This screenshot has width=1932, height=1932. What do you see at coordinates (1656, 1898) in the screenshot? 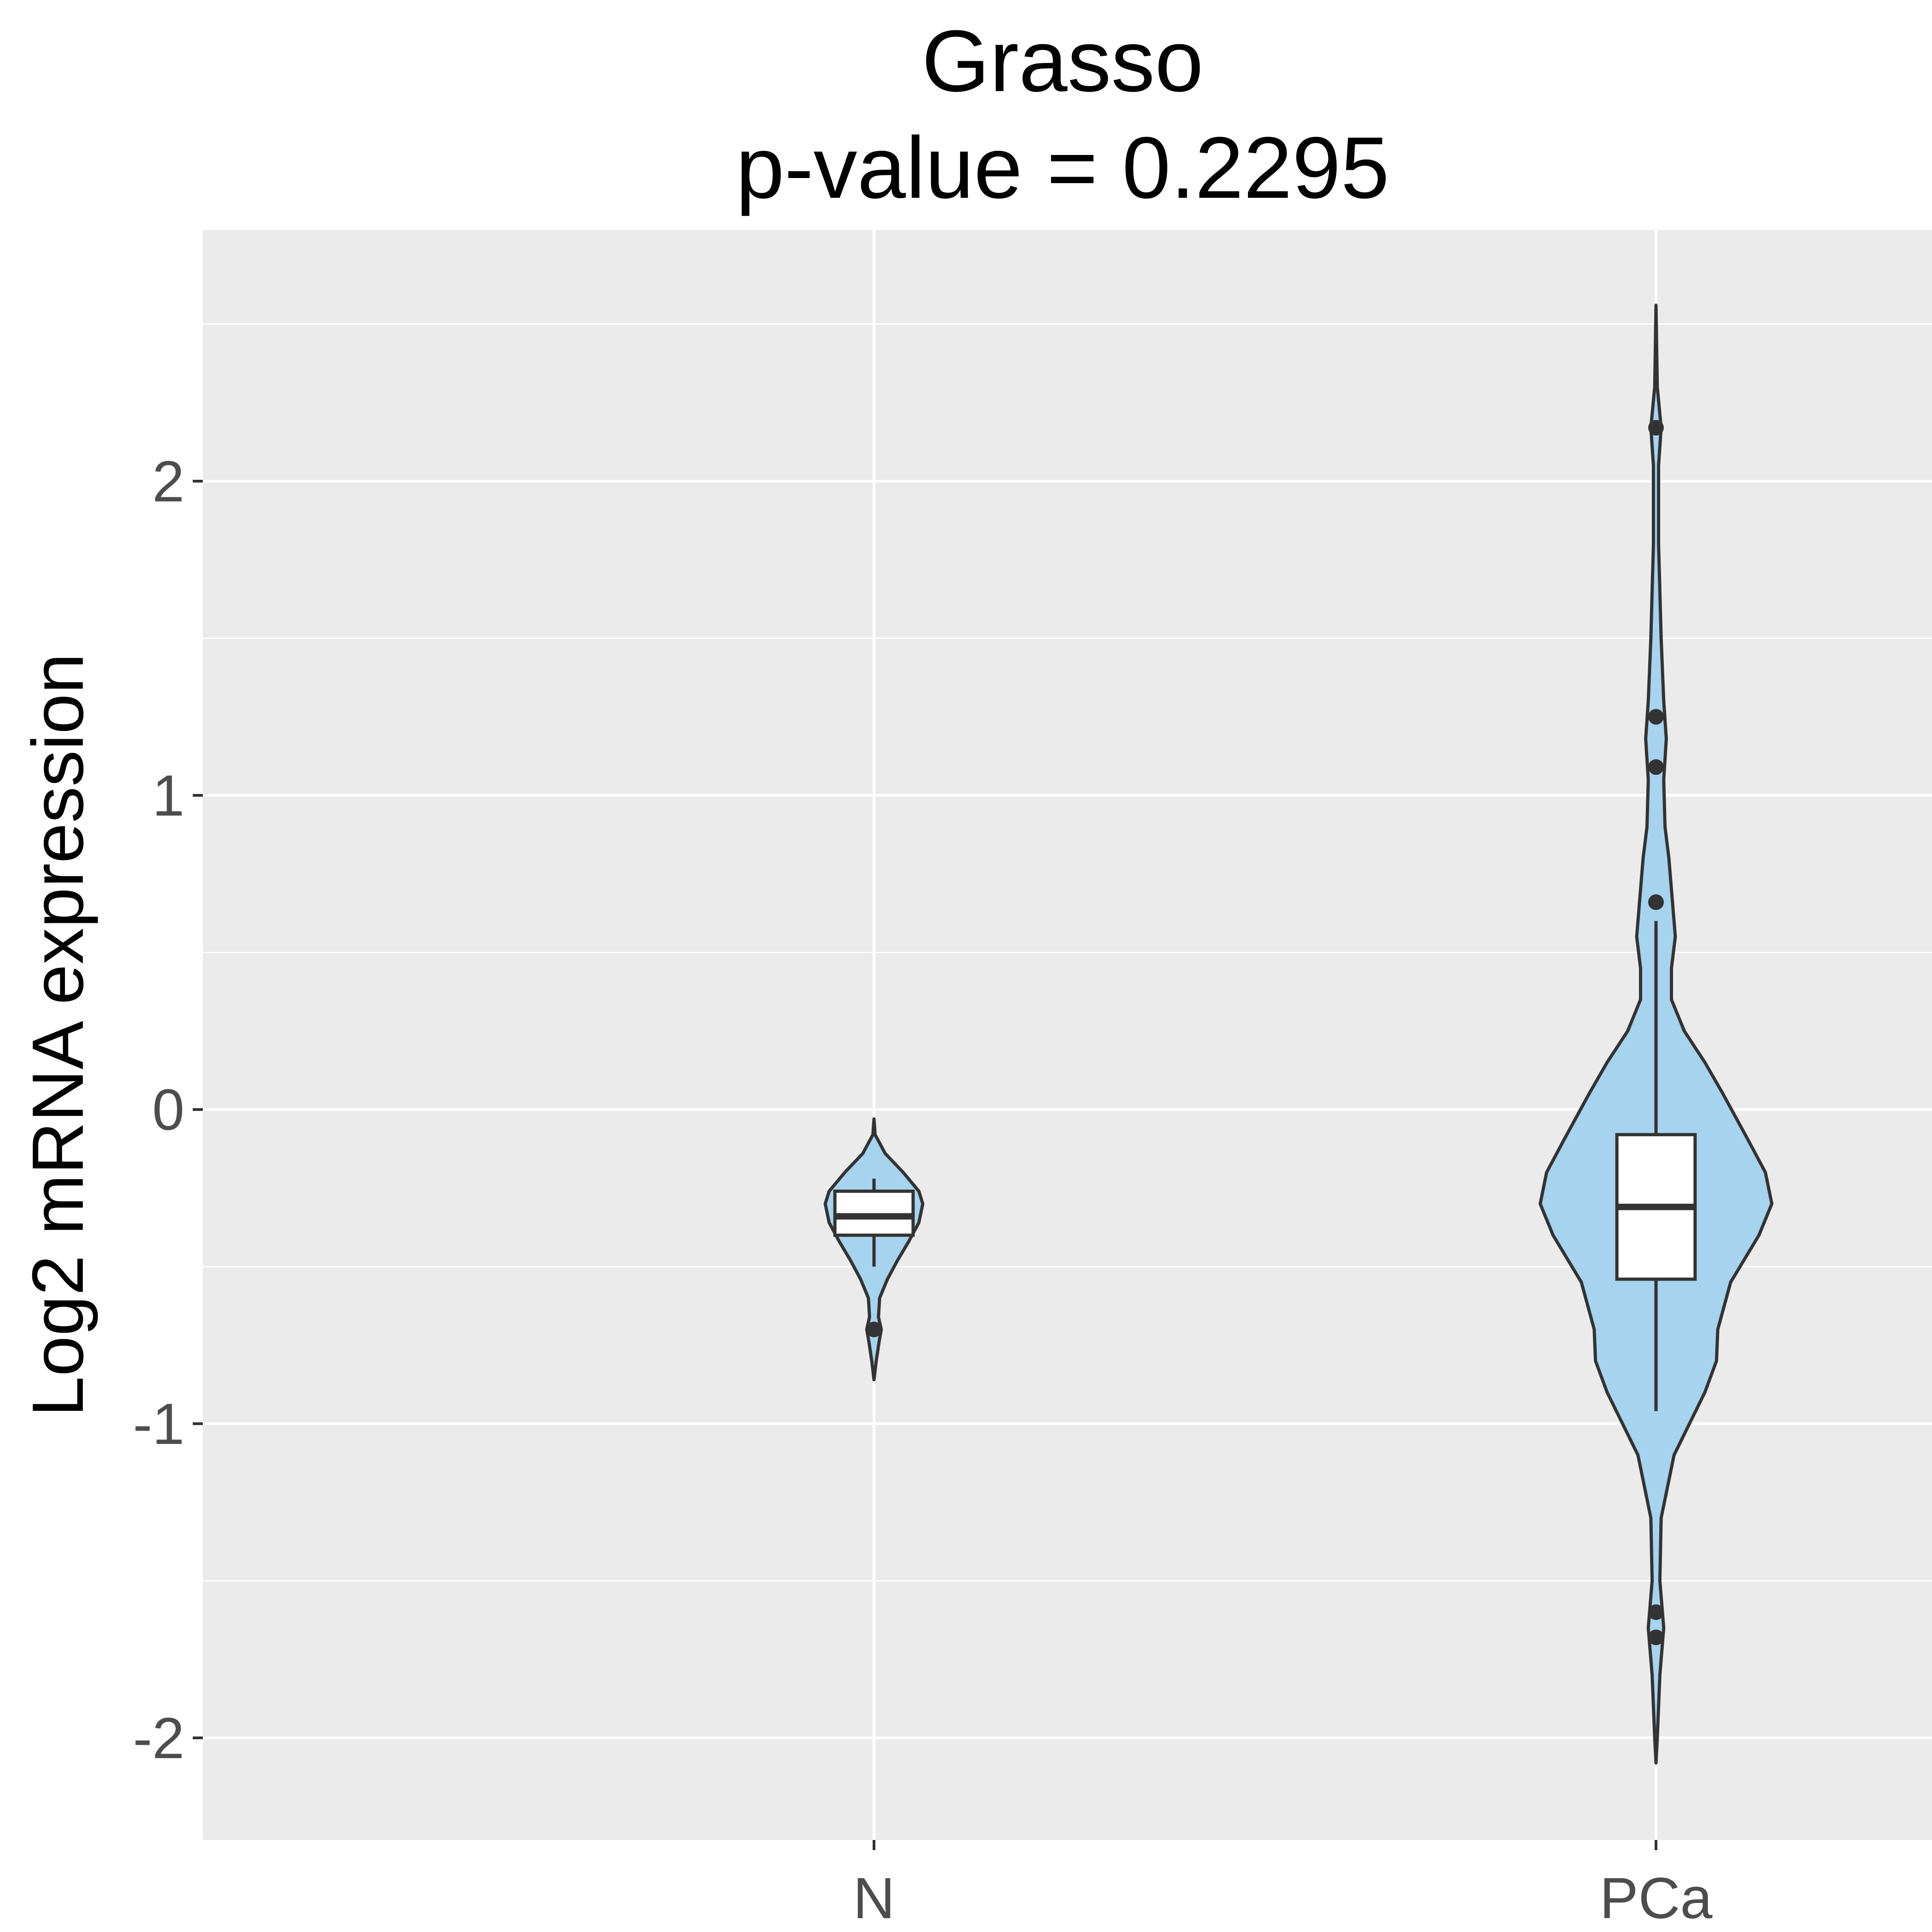
I see `x-tick-label-PCa: PCa` at bounding box center [1656, 1898].